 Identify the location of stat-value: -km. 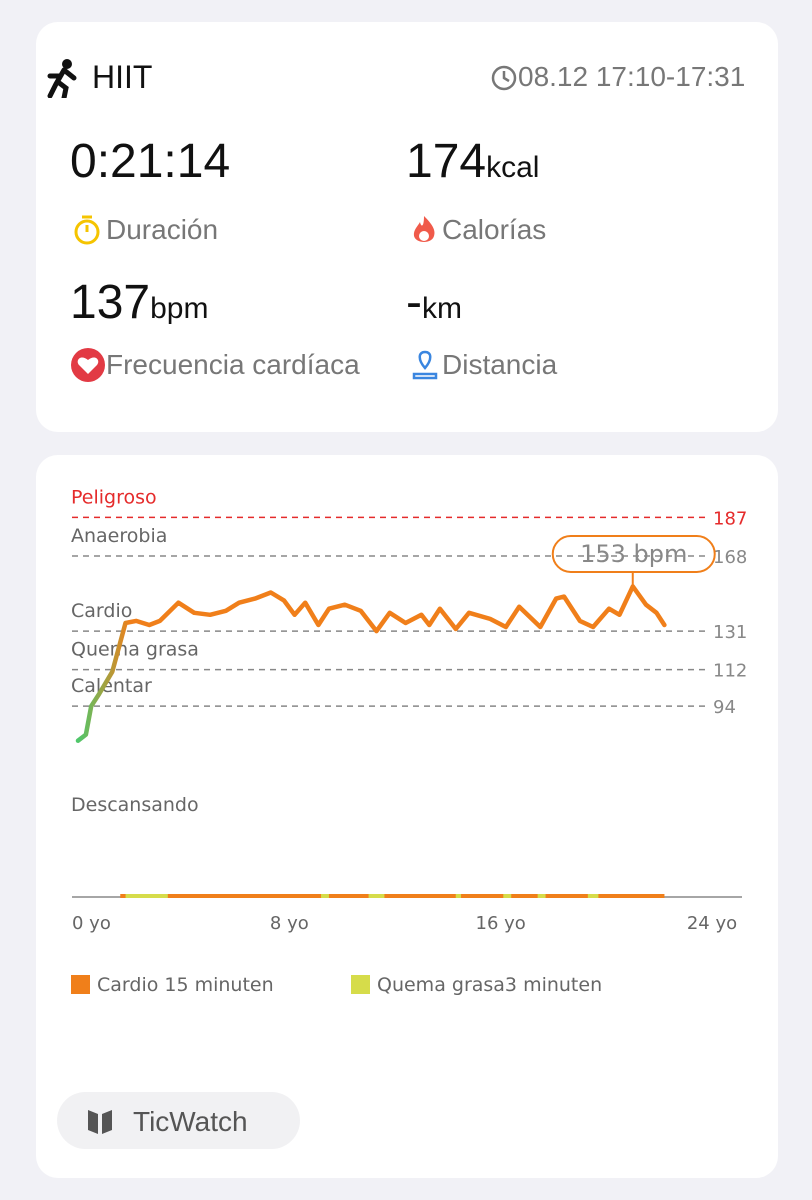
(434, 302).